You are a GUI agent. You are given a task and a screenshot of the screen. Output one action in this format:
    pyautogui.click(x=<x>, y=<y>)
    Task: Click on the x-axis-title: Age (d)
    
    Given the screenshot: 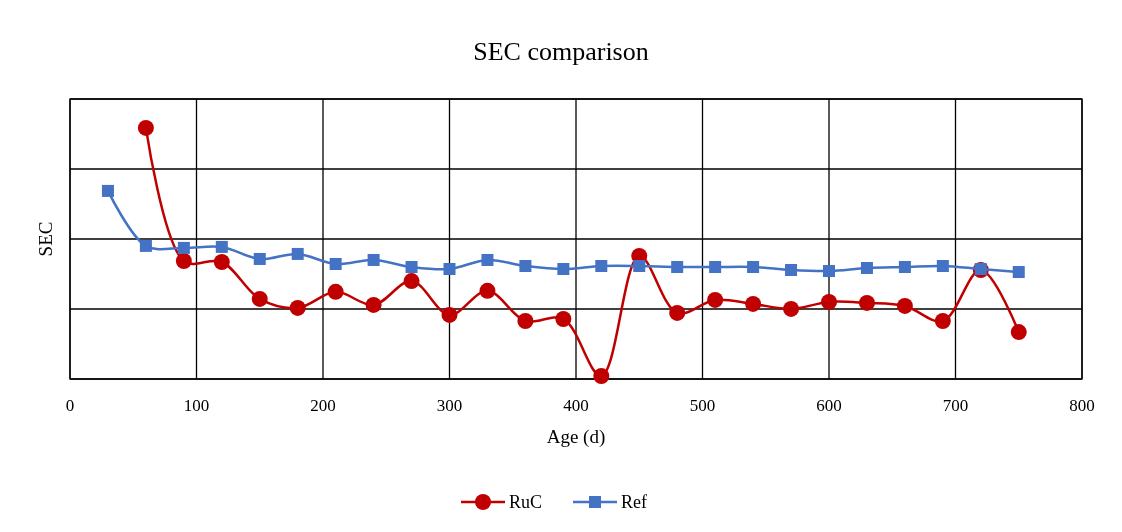 What is the action you would take?
    pyautogui.click(x=576, y=437)
    